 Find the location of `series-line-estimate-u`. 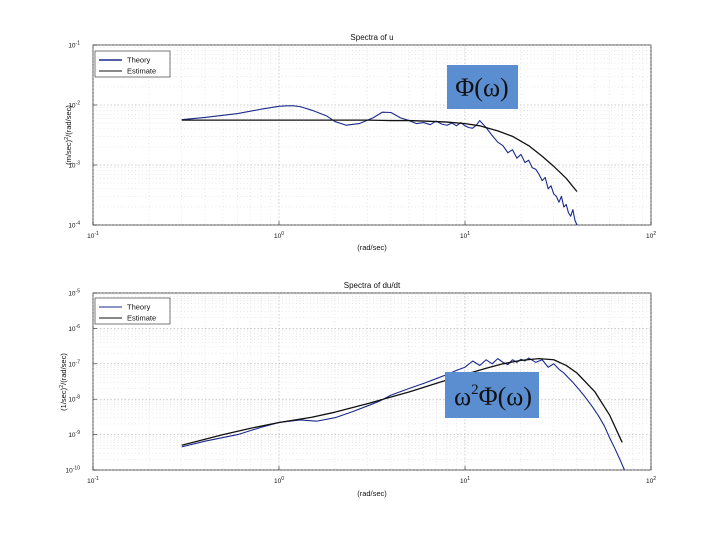

series-line-estimate-u is located at coordinates (379, 156).